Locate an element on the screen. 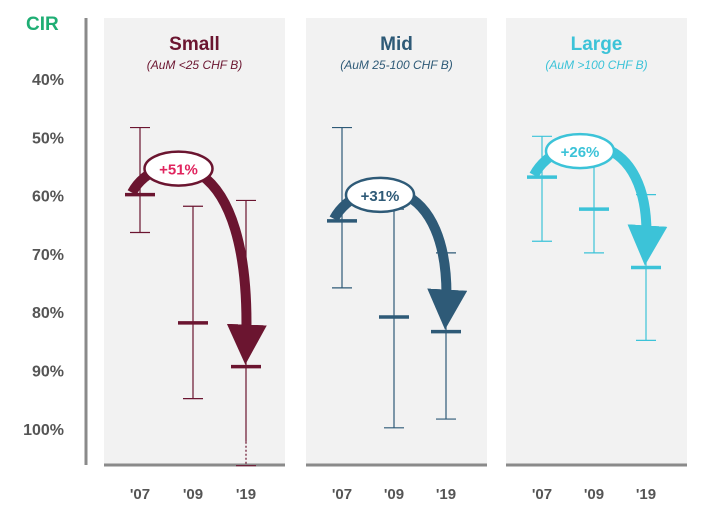 The image size is (720, 509). y-tick-label: 90% is located at coordinates (48, 372).